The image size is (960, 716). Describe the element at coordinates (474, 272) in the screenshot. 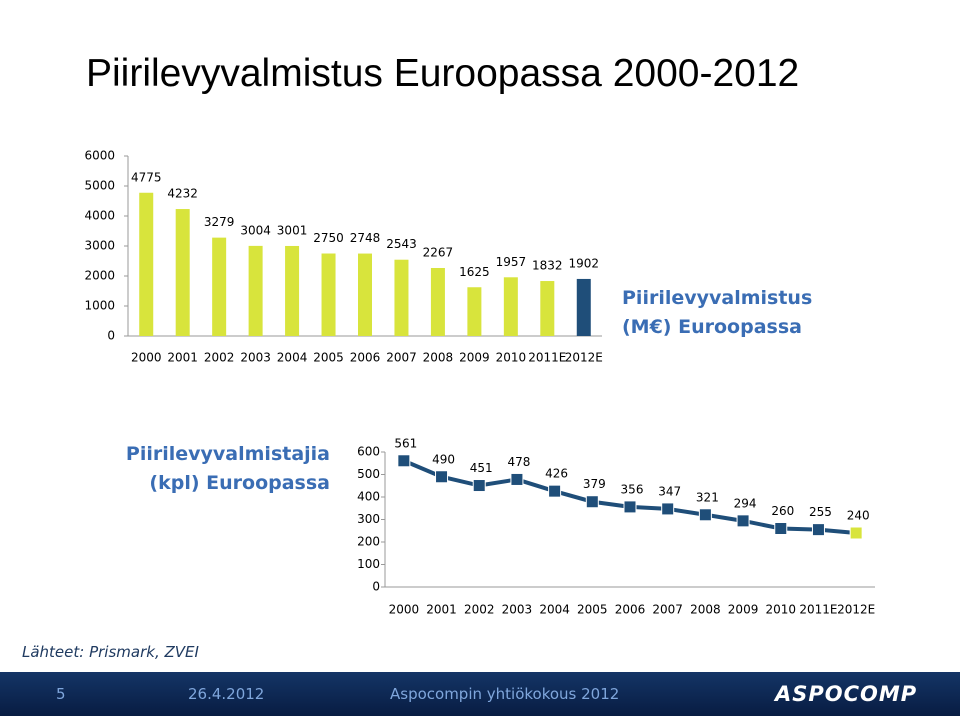

I see `data-label: 1625` at that location.